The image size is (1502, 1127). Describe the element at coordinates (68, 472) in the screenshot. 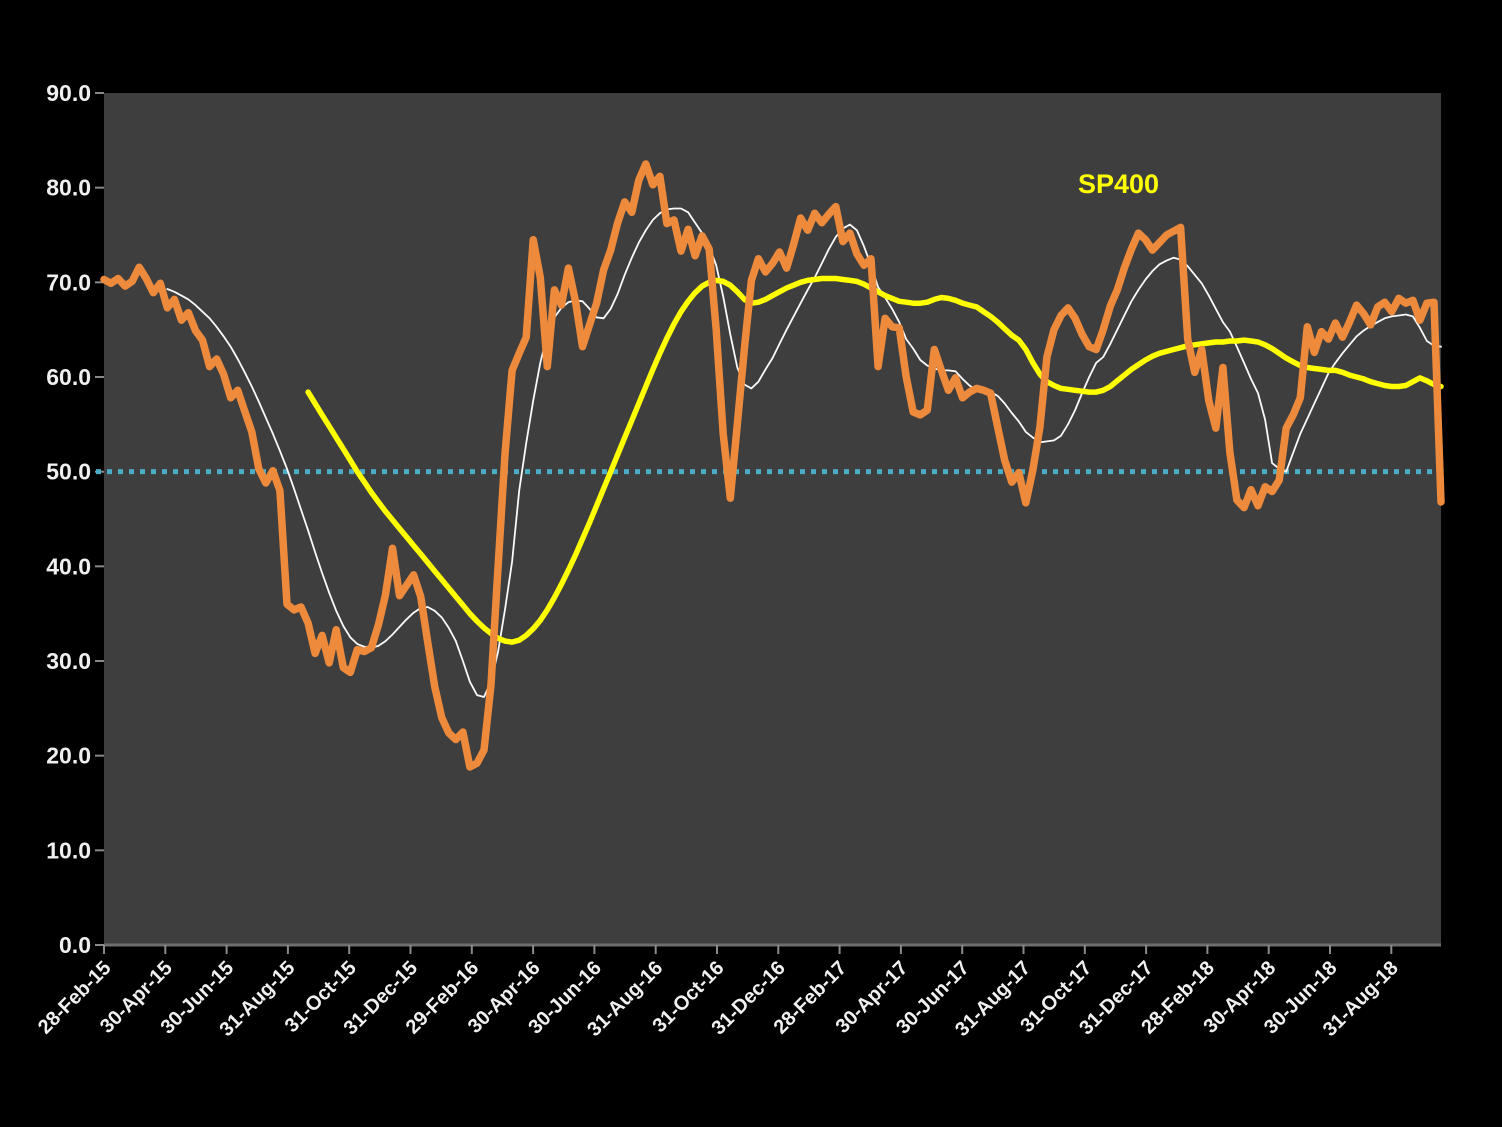

I see `y-tick-label: 50.0` at that location.